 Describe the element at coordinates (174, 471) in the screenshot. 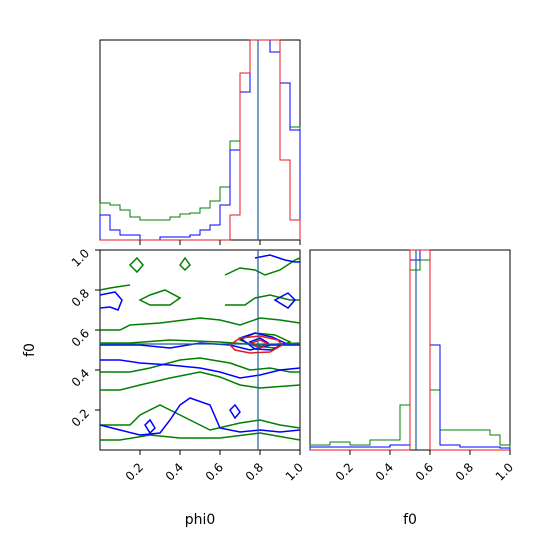

I see `x-tick-label-phi0: 0.4` at that location.